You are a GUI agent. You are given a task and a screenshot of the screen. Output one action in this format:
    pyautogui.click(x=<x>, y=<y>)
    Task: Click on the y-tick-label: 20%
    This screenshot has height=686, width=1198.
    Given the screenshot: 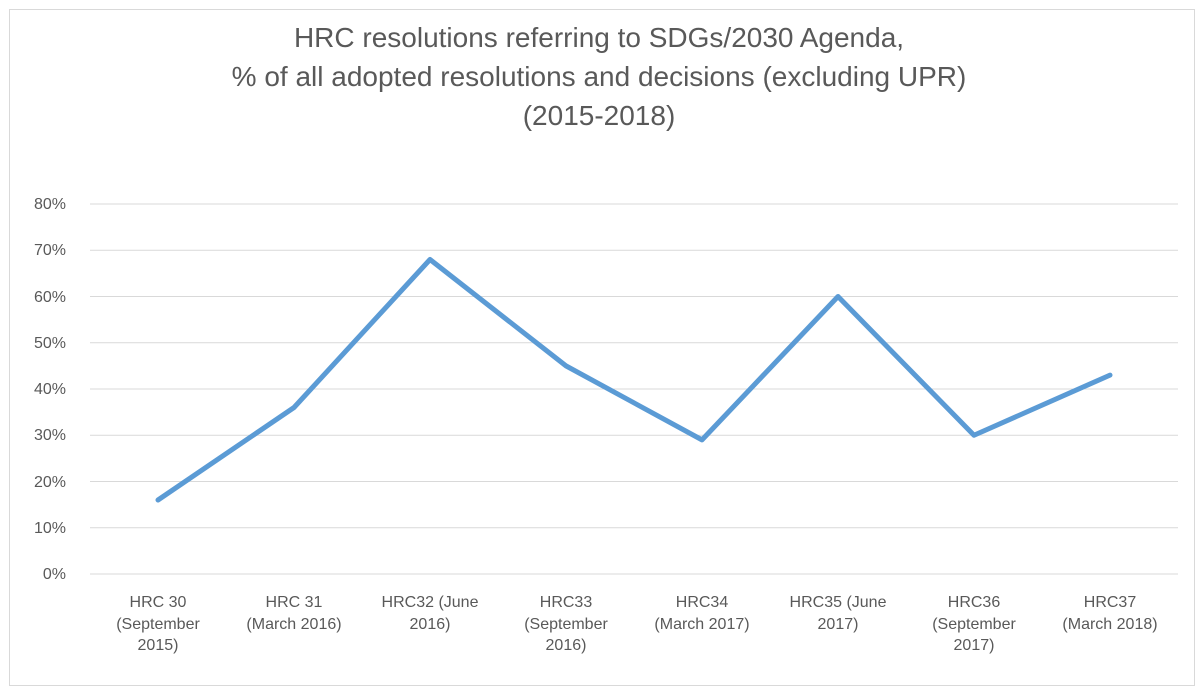 What is the action you would take?
    pyautogui.click(x=49, y=482)
    